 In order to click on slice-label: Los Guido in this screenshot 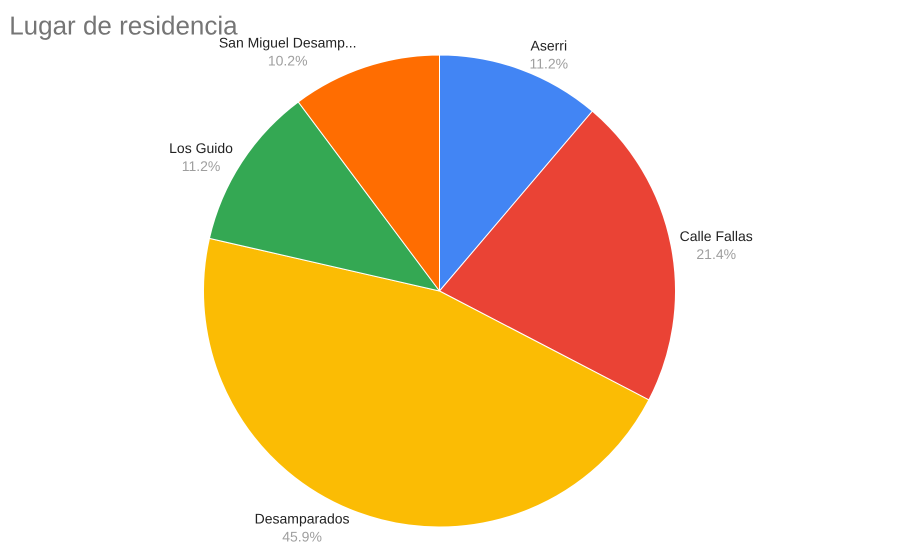, I will do `click(201, 148)`.